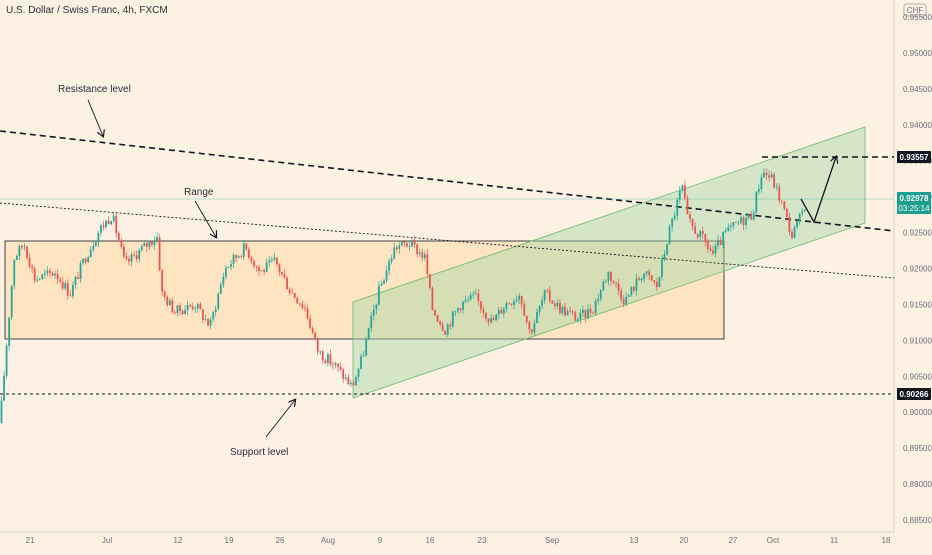  I want to click on price-tick-label: 0.94000, so click(917, 125).